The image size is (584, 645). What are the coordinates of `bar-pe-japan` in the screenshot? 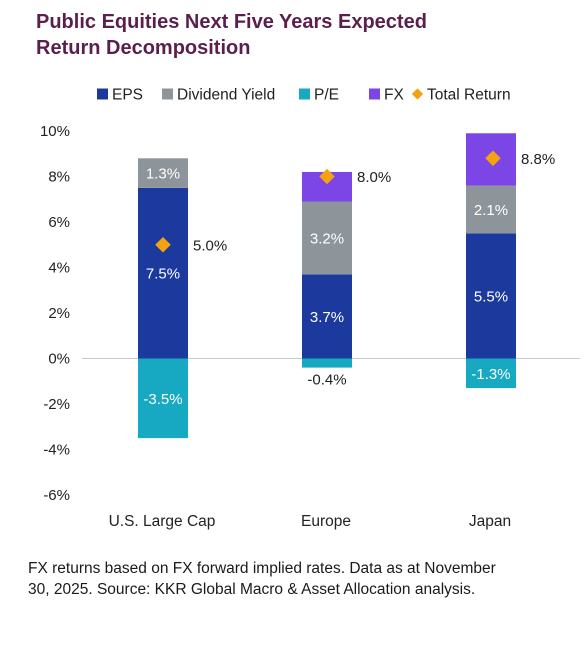 It's located at (491, 373).